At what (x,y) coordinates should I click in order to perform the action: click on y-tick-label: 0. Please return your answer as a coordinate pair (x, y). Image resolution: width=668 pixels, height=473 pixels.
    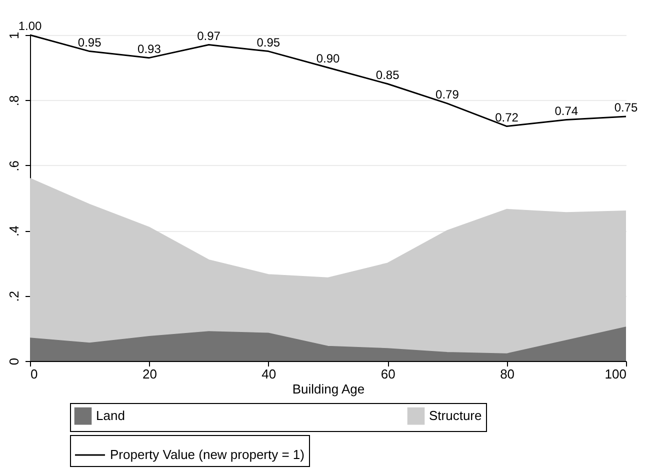
    Looking at the image, I should click on (14, 362).